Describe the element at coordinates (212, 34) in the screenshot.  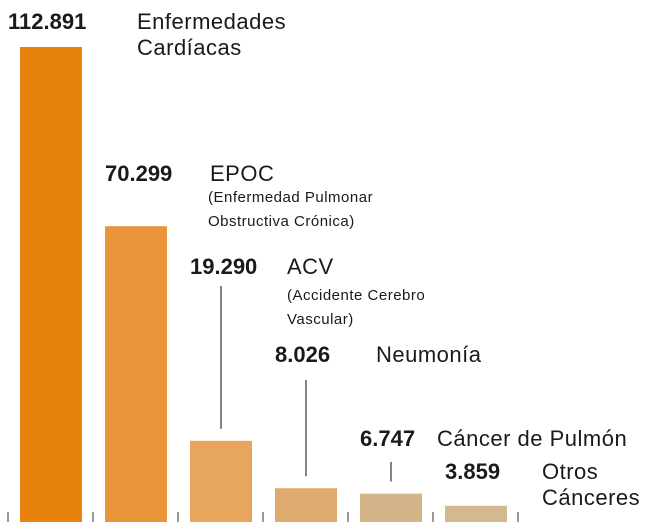
I see `category-label: Enfermedades Cardíacas` at that location.